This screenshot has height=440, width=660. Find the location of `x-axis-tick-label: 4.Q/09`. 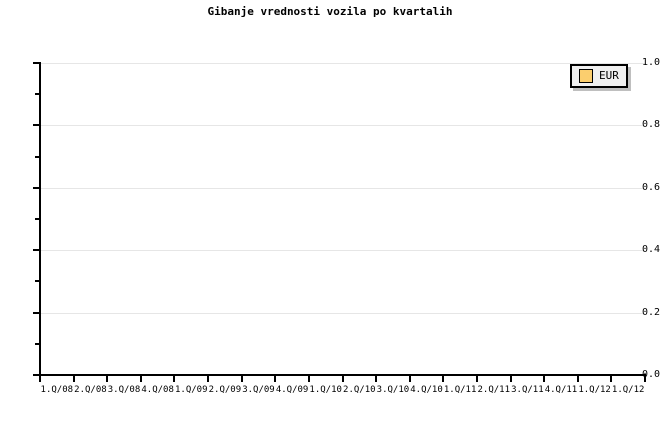

x-axis-tick-label: 4.Q/09 is located at coordinates (292, 390).